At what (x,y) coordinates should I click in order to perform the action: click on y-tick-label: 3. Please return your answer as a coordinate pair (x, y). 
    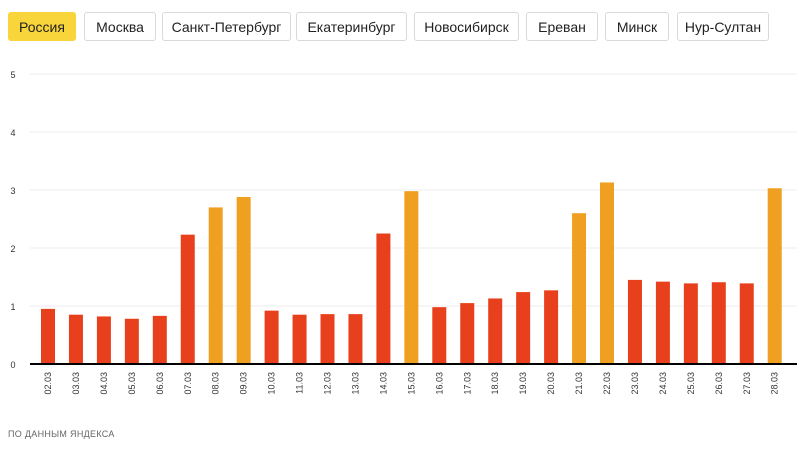
    Looking at the image, I should click on (12, 191).